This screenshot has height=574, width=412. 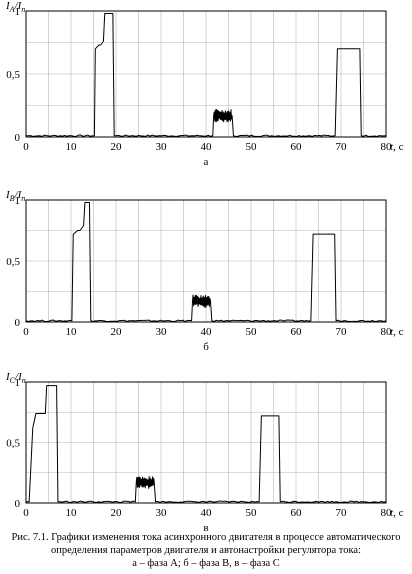 What do you see at coordinates (206, 162) in the screenshot?
I see `panel-label: а` at bounding box center [206, 162].